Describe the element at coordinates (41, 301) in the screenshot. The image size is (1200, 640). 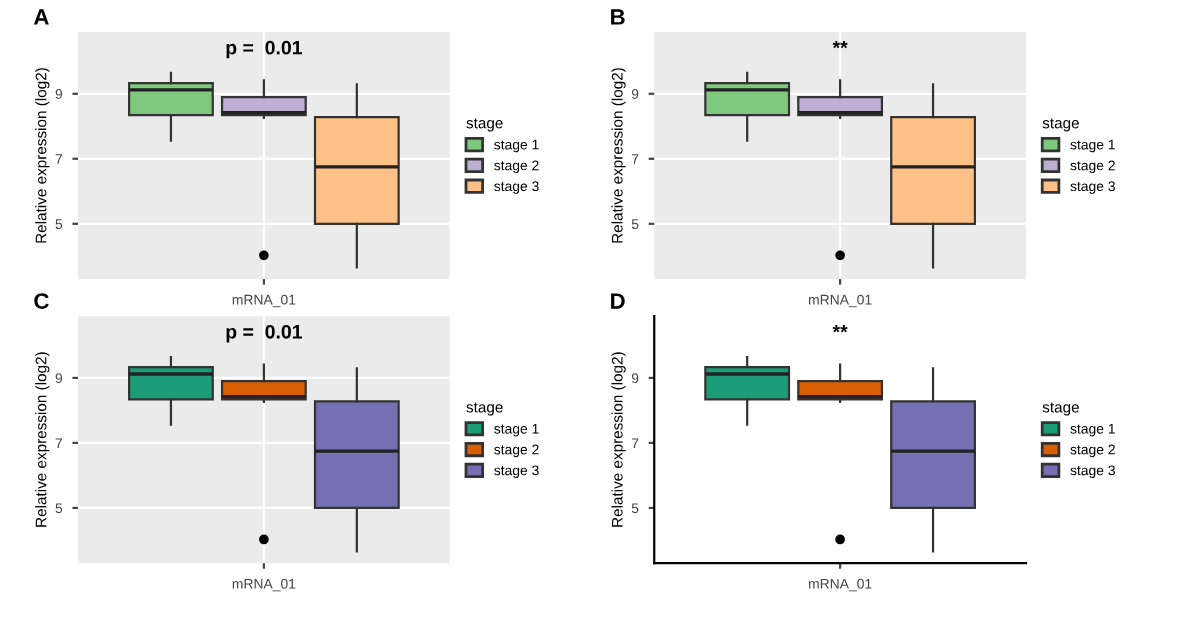
I see `chart-title: C` at that location.